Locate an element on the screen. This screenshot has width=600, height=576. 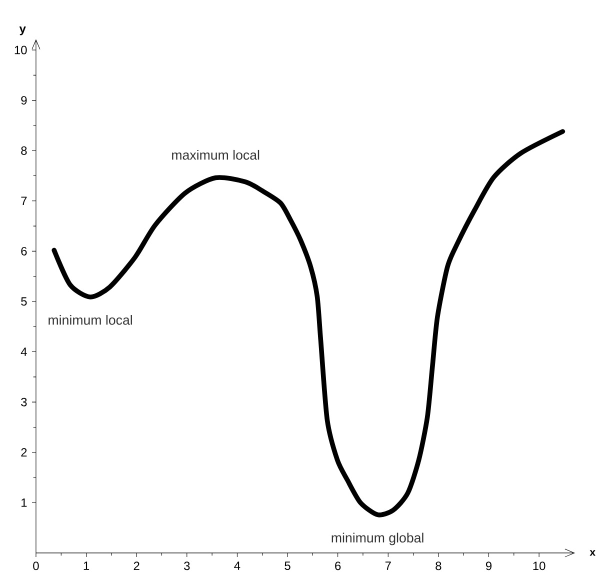
x-tick-label: 1 is located at coordinates (87, 566).